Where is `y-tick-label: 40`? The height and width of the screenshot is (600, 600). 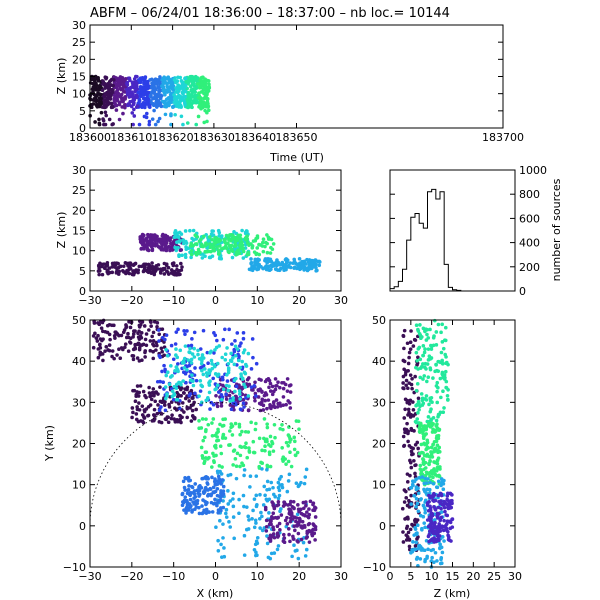 y-tick-label: 40 is located at coordinates (79, 361).